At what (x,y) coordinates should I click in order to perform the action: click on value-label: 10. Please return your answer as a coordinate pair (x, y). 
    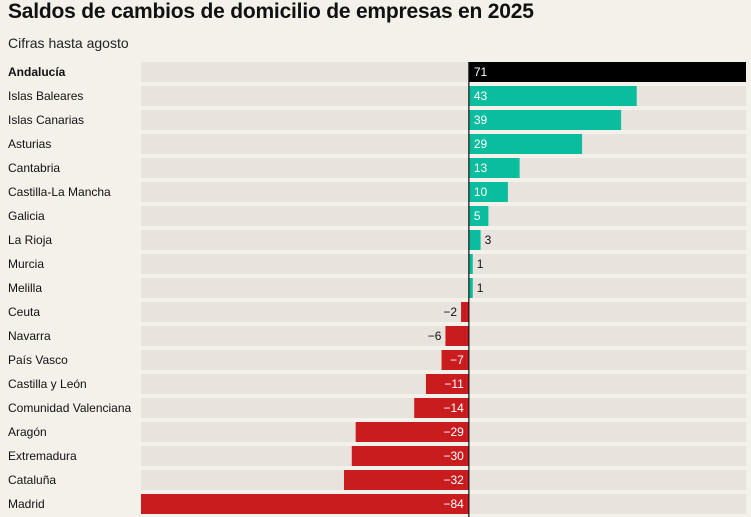
    Looking at the image, I should click on (481, 192).